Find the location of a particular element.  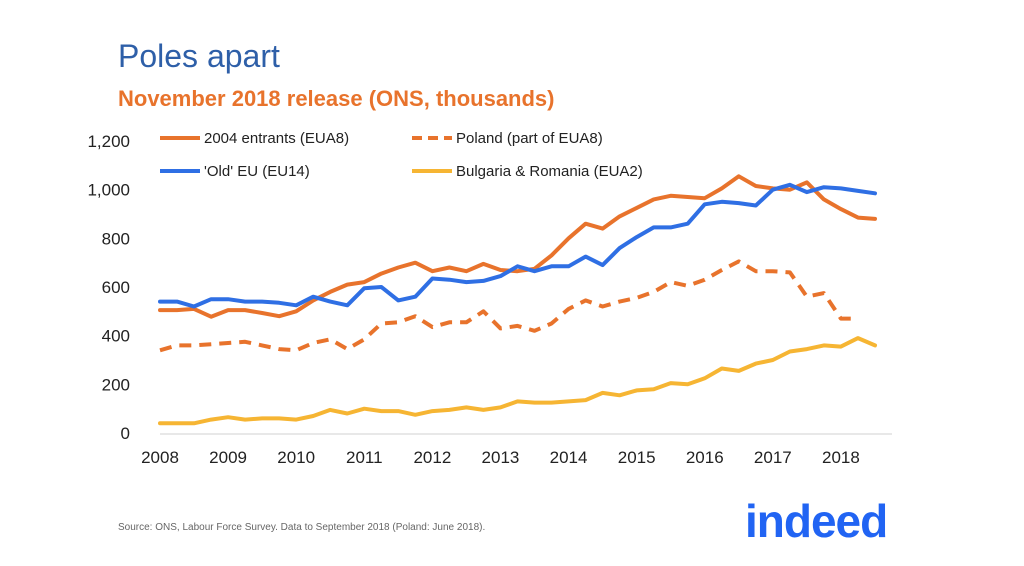

y-tick-label: 0 is located at coordinates (125, 433).